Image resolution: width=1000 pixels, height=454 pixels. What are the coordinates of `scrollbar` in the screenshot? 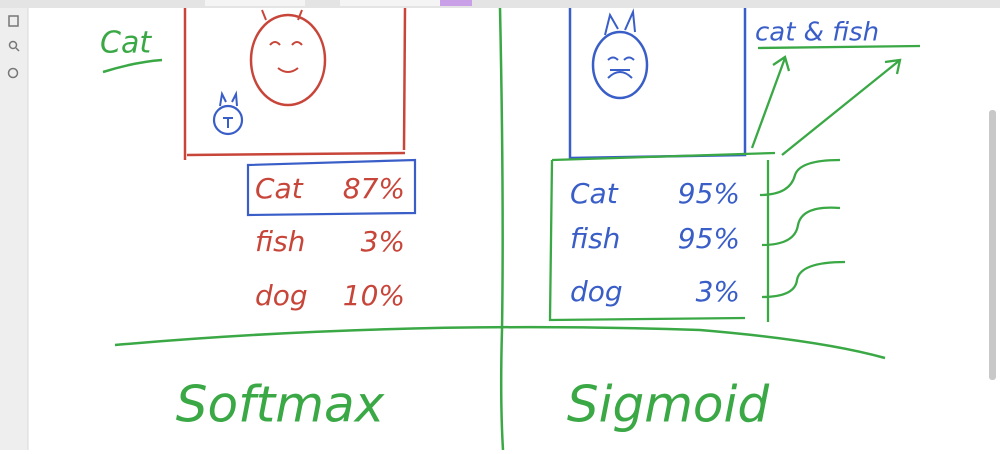 It's located at (992, 245).